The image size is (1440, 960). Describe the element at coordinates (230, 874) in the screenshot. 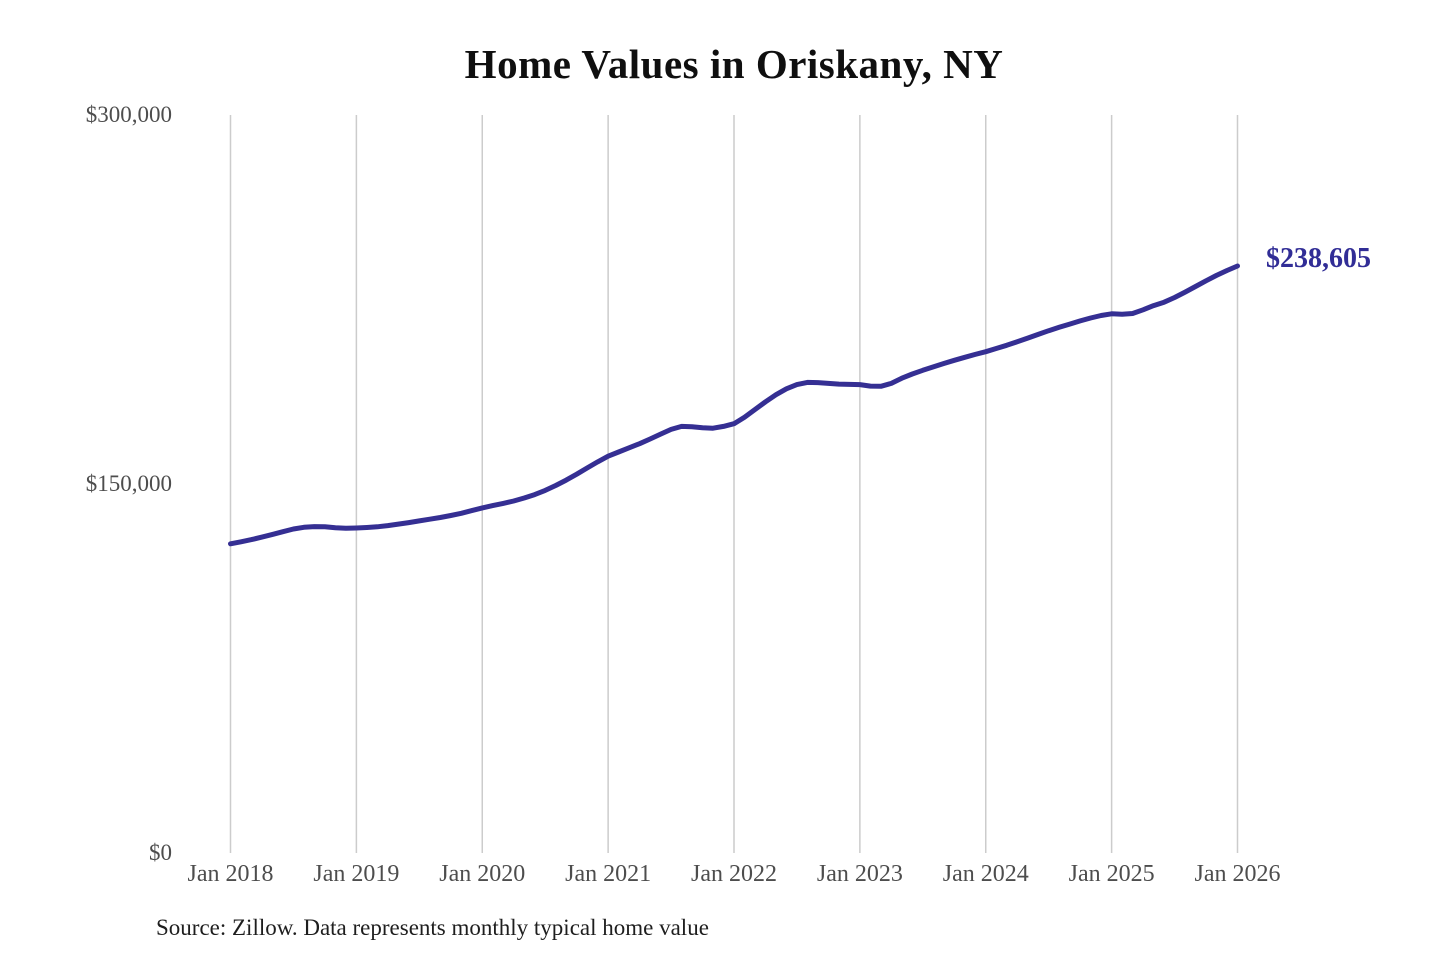

I see `x-axis-label: Jan 2018` at that location.